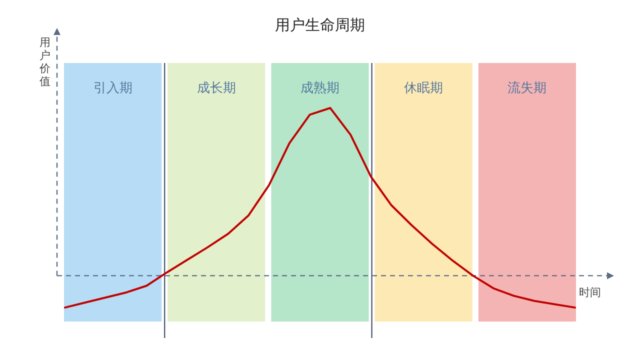 The height and width of the screenshot is (356, 640). Describe the element at coordinates (527, 88) in the screenshot. I see `text: 流失期` at that location.